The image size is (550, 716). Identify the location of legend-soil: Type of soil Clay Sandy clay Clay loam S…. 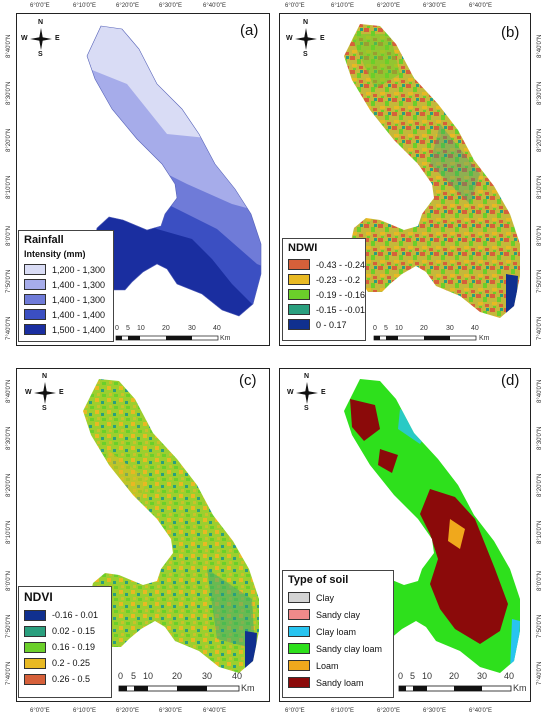
(338, 634).